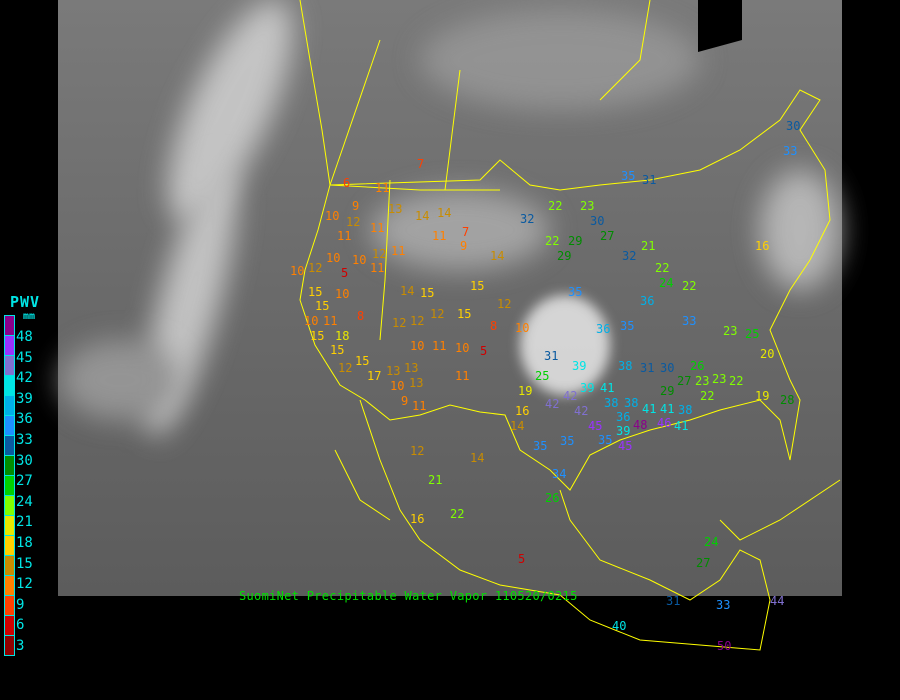 Image resolution: width=900 pixels, height=700 pixels. I want to click on station-pwv-value: 6, so click(346, 183).